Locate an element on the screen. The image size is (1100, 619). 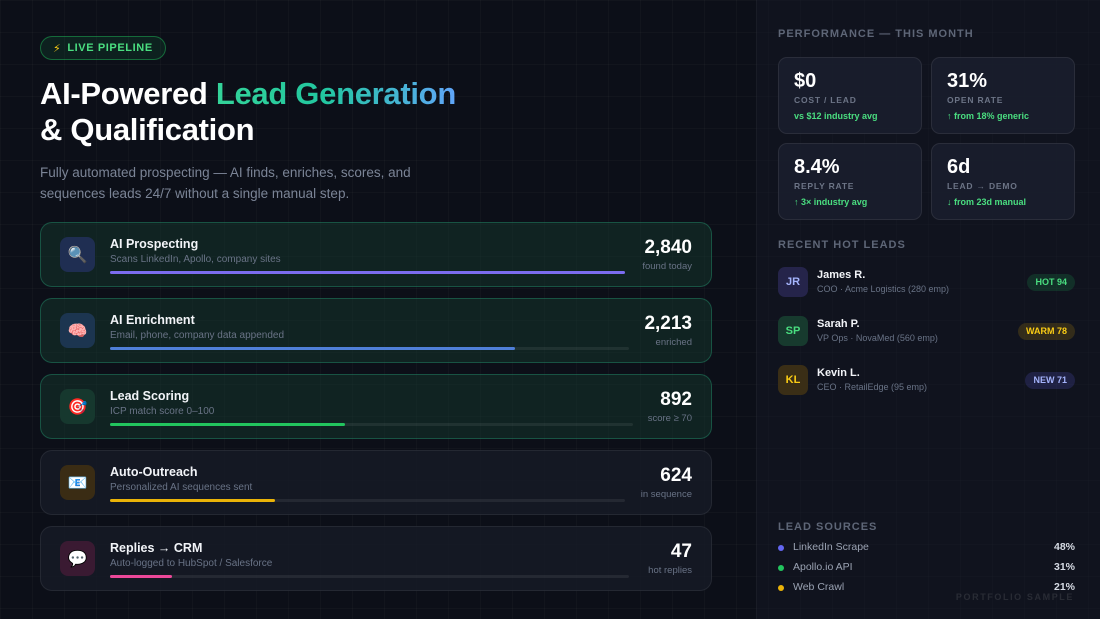
metric-note: ↑ 3× industry avg is located at coordinates (831, 202).